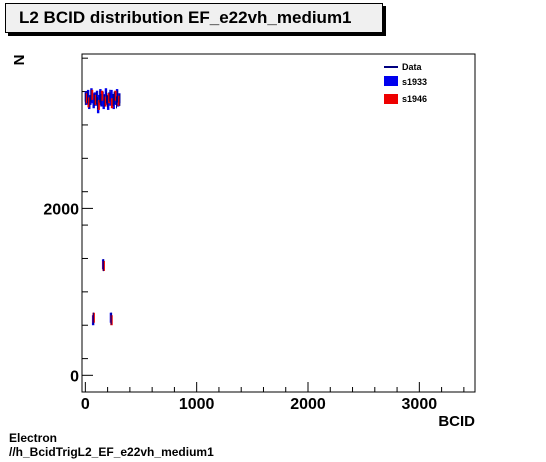  I want to click on legend-entry-s1933: s1933, so click(414, 82).